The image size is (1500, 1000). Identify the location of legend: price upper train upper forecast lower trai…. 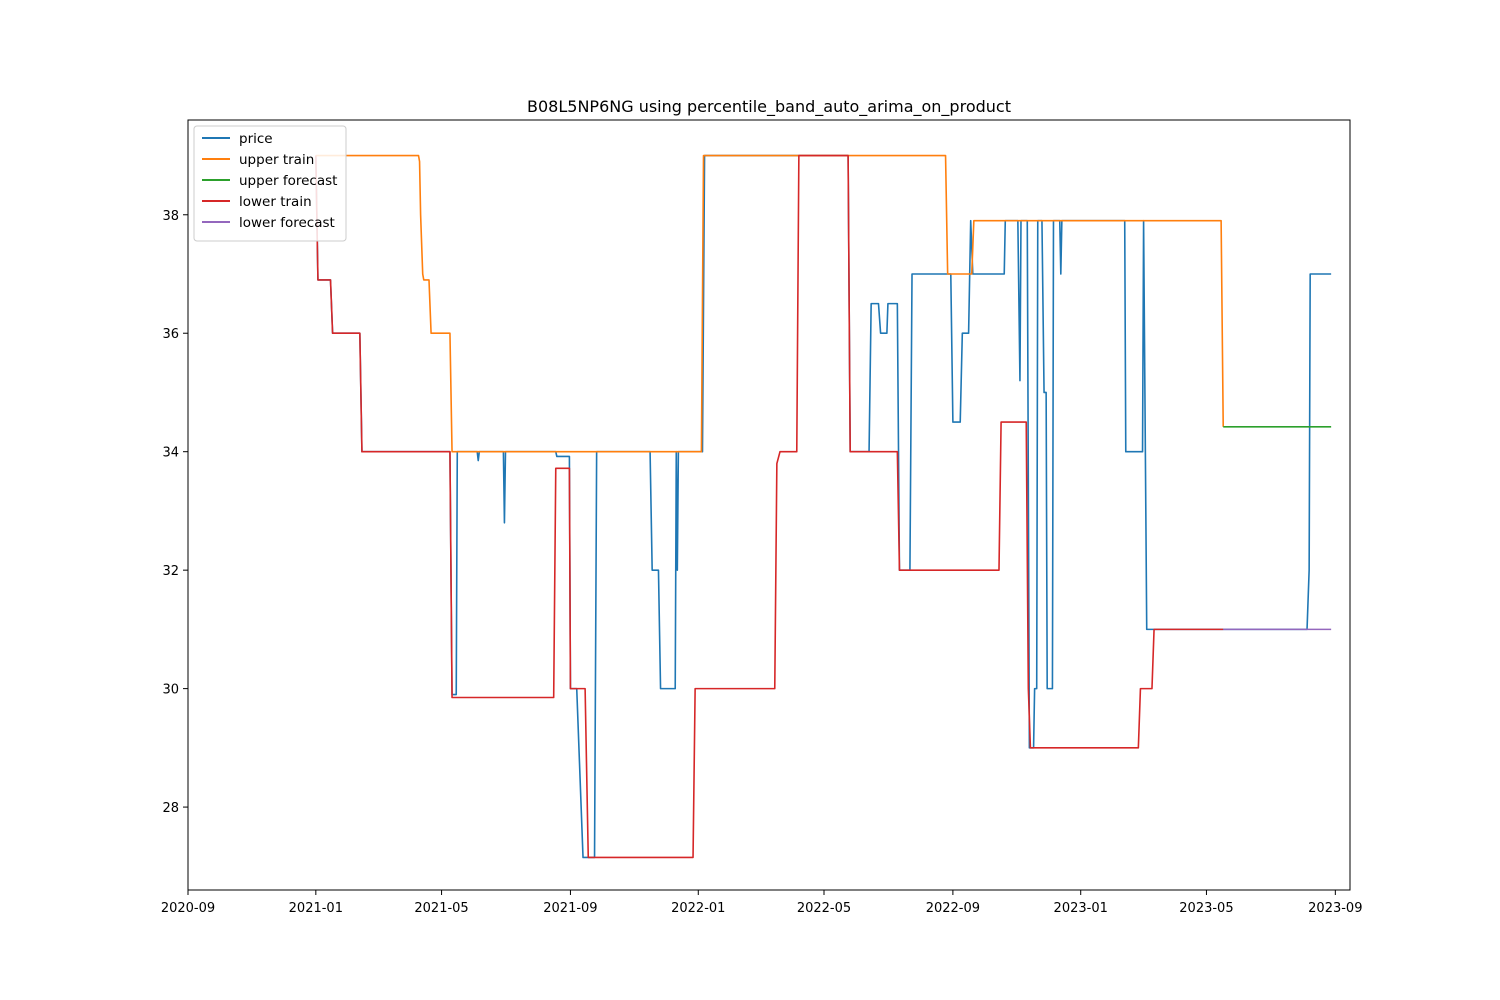
(270, 183).